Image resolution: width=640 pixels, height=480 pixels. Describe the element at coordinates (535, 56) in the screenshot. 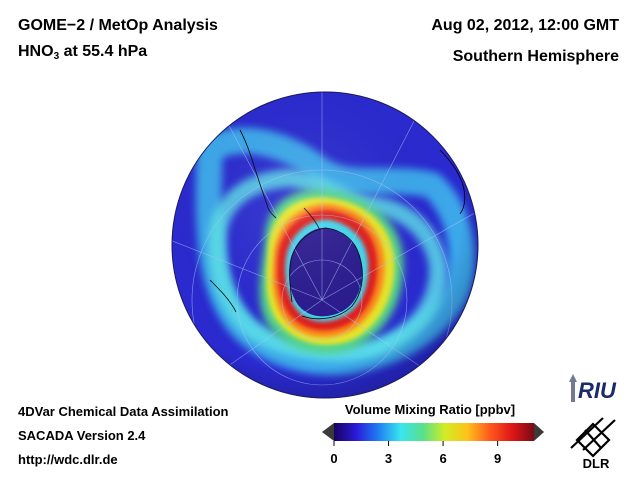

I see `hemisphere-title: Southern Hemisphere` at that location.